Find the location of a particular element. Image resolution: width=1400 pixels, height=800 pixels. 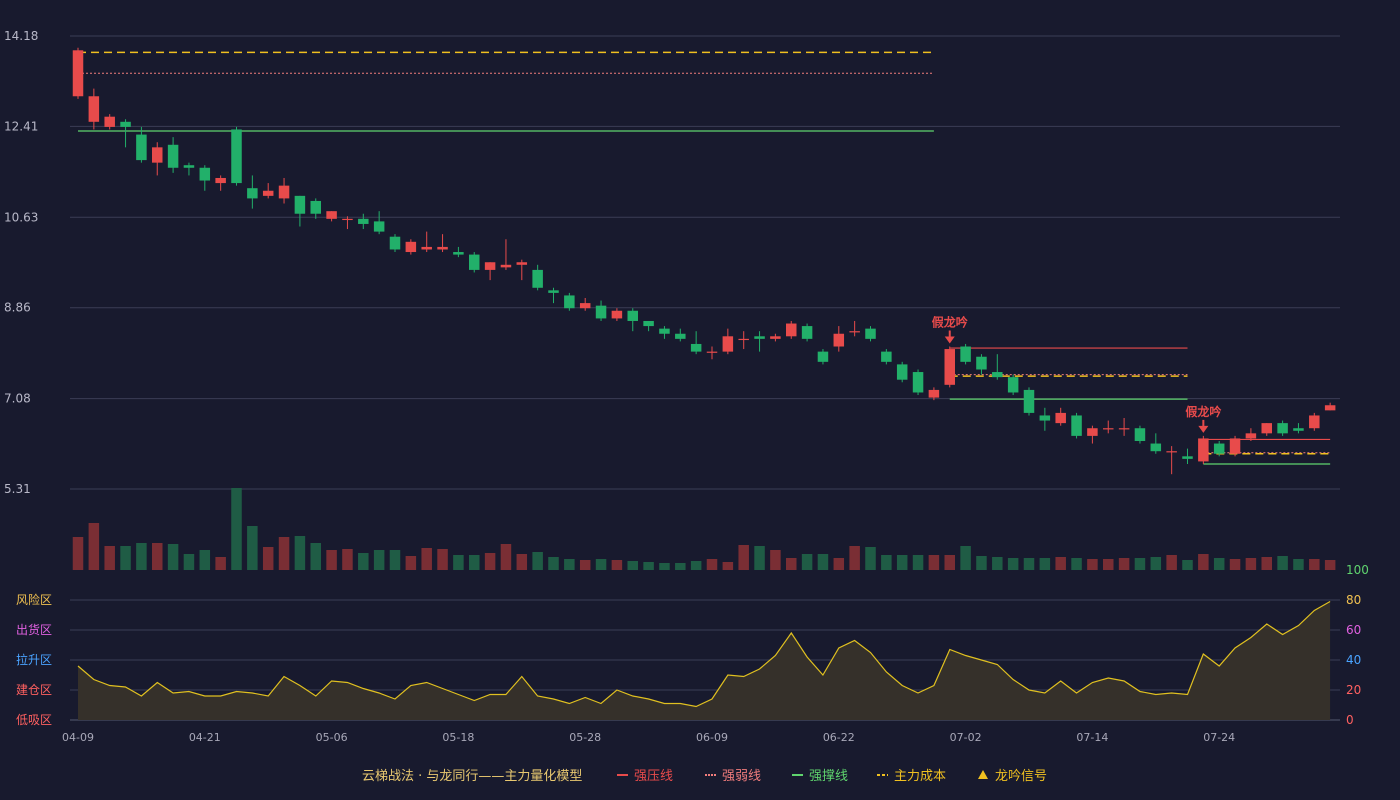

zone-label: 风险区 is located at coordinates (34, 599).